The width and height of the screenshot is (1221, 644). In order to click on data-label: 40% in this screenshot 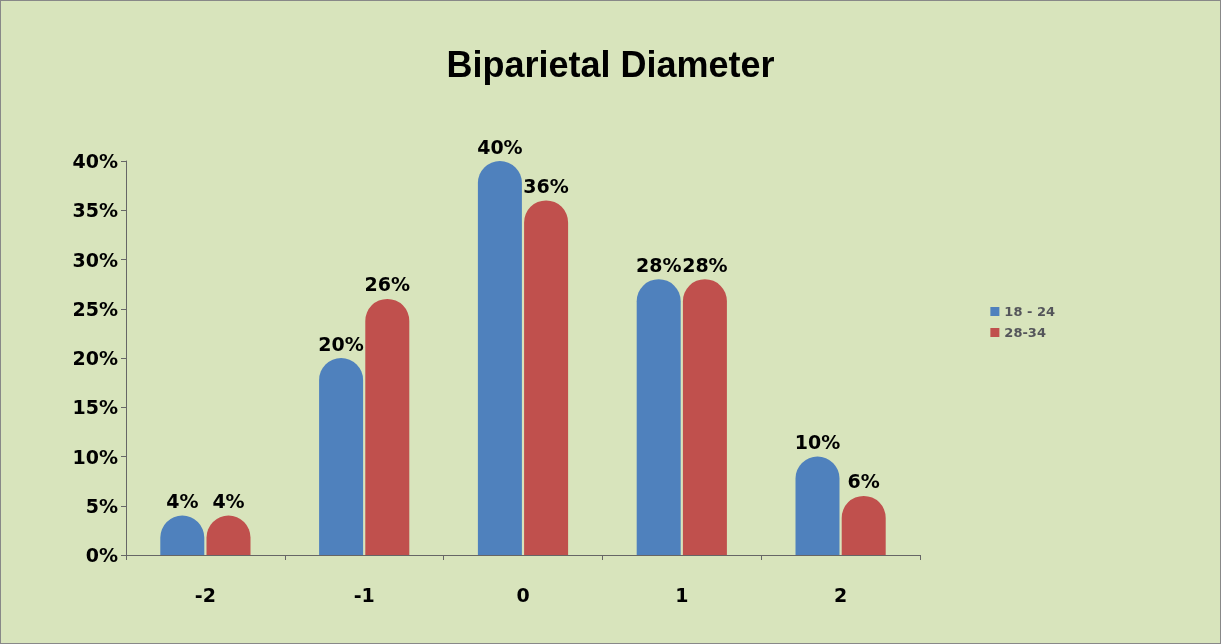, I will do `click(500, 146)`.